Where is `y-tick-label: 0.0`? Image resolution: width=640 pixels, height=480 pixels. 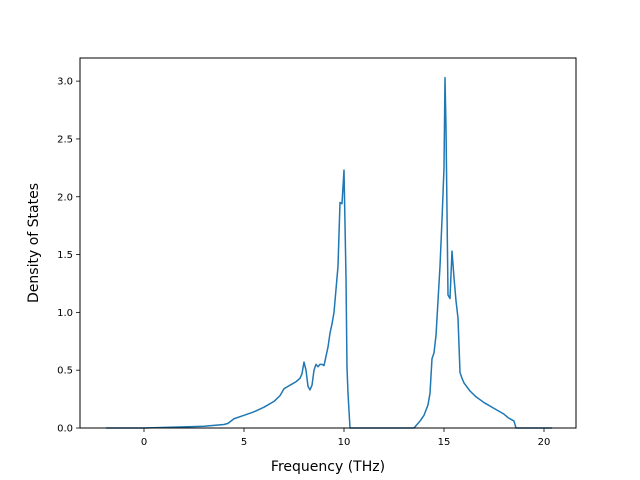
y-tick-label: 0.0 is located at coordinates (65, 429).